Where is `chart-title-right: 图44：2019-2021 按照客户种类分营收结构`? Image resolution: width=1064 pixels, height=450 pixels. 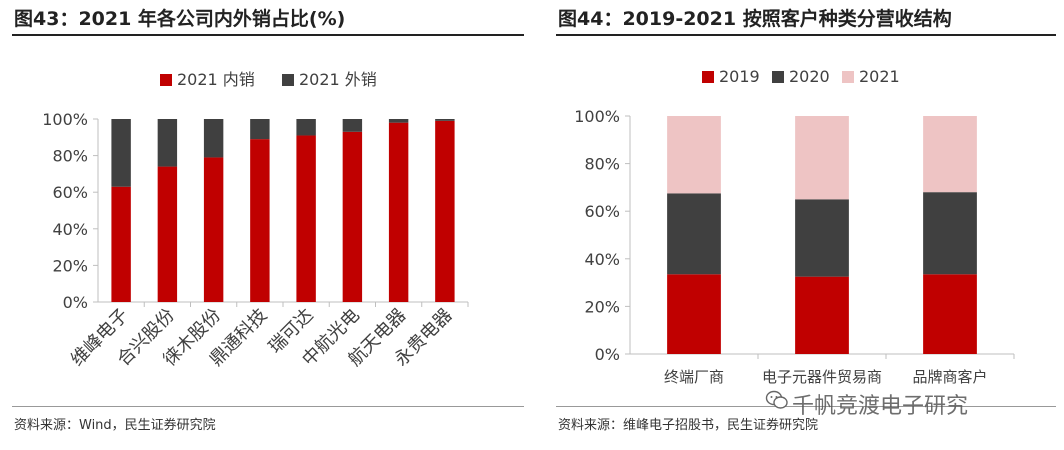 chart-title-right: 图44：2019-2021 按照客户种类分营收结构 is located at coordinates (755, 19).